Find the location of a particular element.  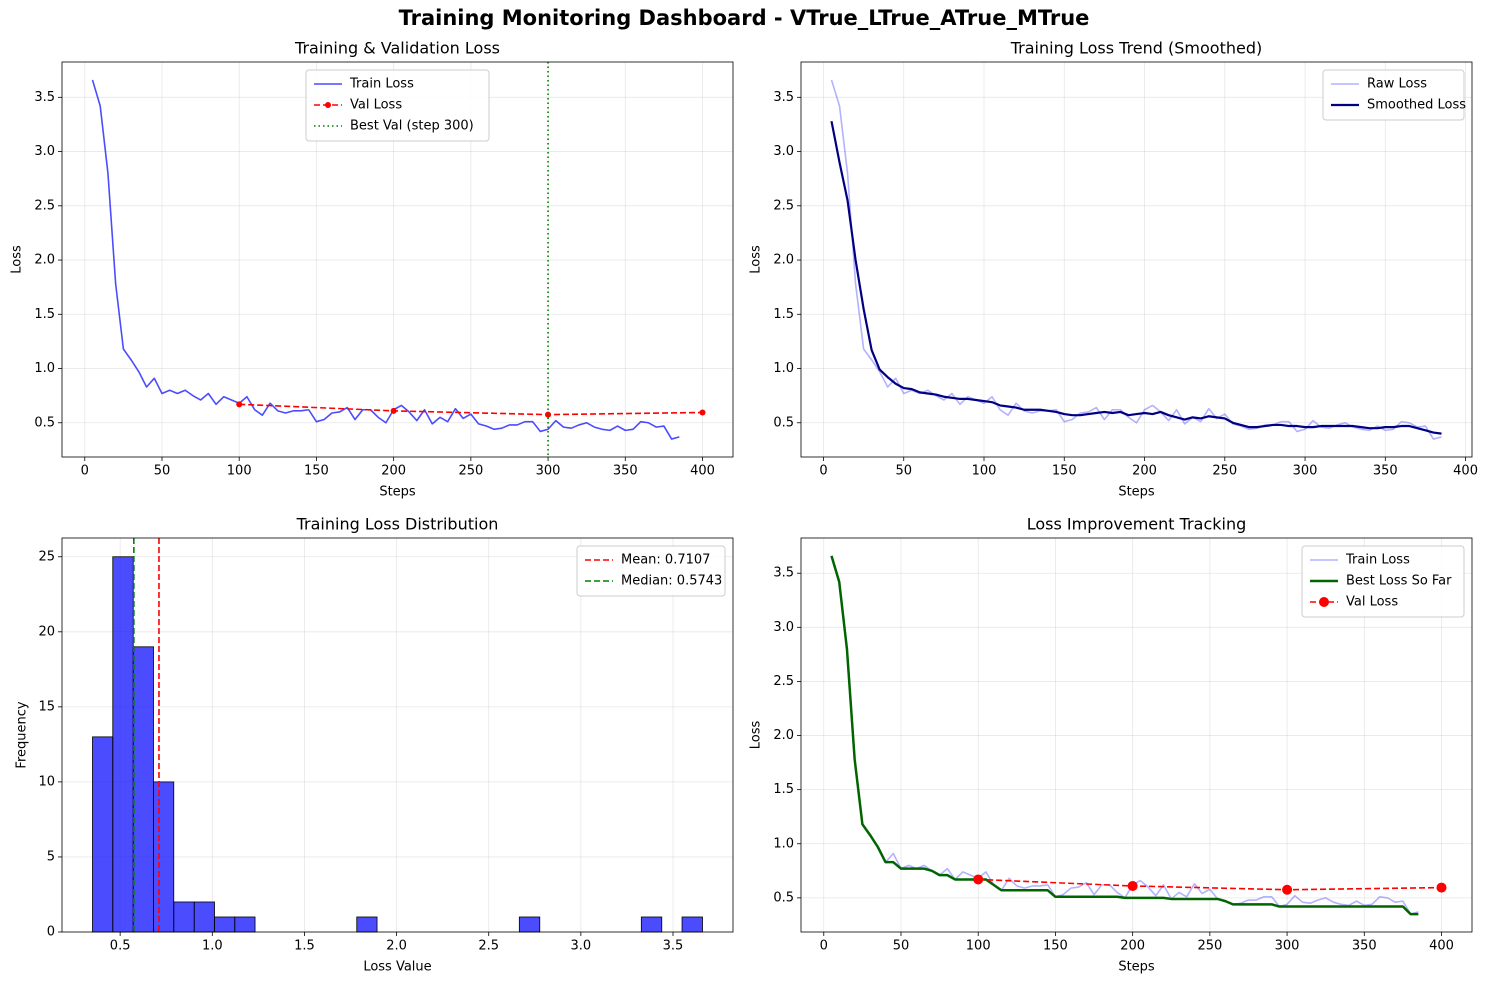

legend: Train Loss Best Loss So Far Val Loss is located at coordinates (1383, 581).